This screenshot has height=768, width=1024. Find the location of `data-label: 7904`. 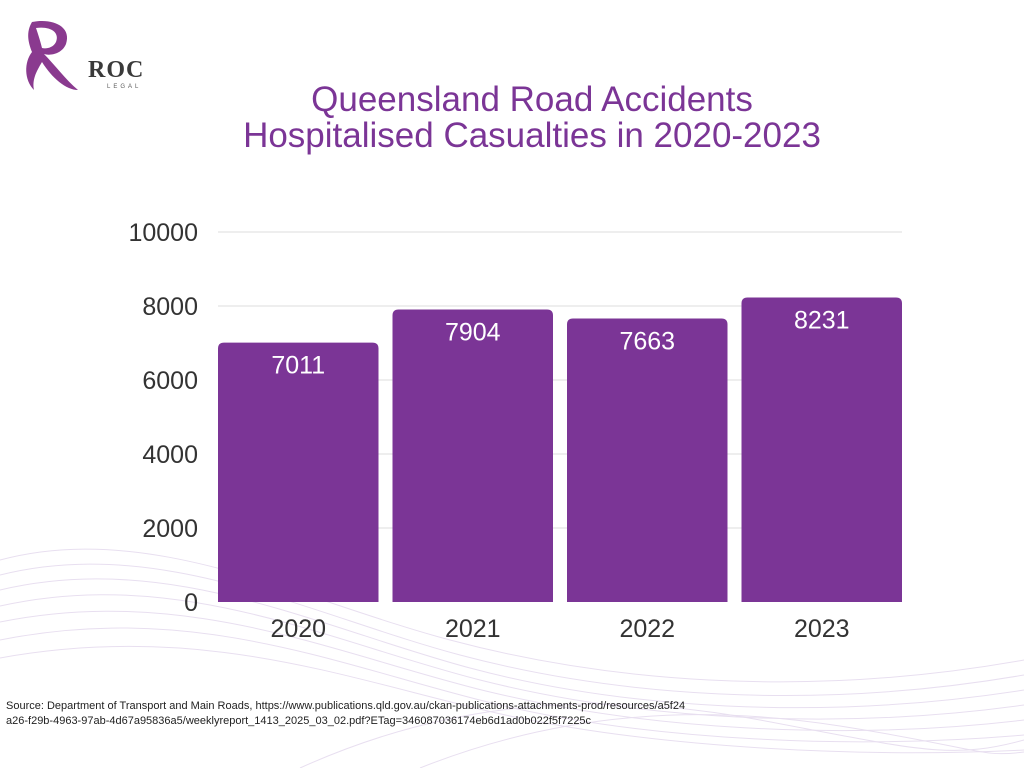

data-label: 7904 is located at coordinates (473, 333).